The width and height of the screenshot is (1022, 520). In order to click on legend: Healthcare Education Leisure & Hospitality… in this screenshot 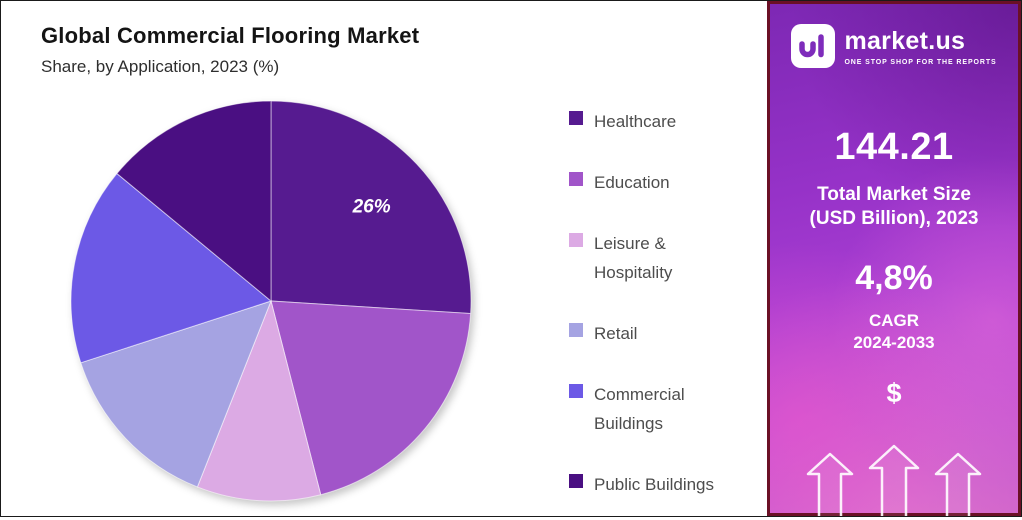, I will do `click(662, 303)`.